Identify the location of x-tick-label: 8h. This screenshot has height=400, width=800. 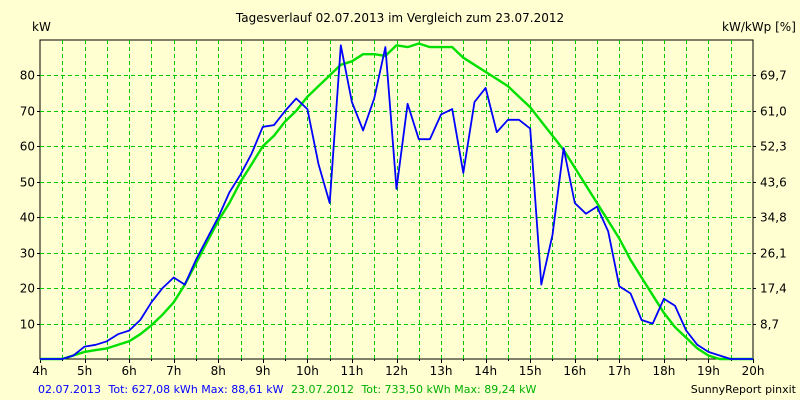
(218, 371).